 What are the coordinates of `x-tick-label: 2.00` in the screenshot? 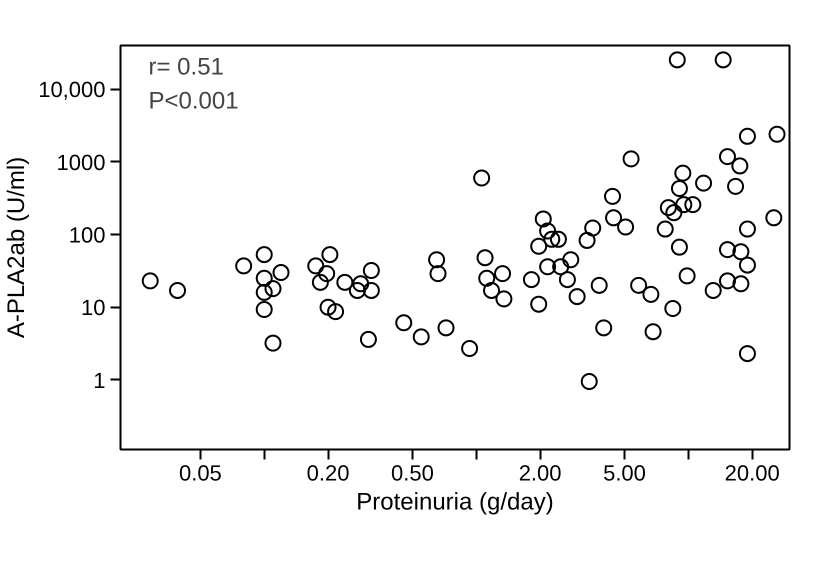 It's located at (540, 473).